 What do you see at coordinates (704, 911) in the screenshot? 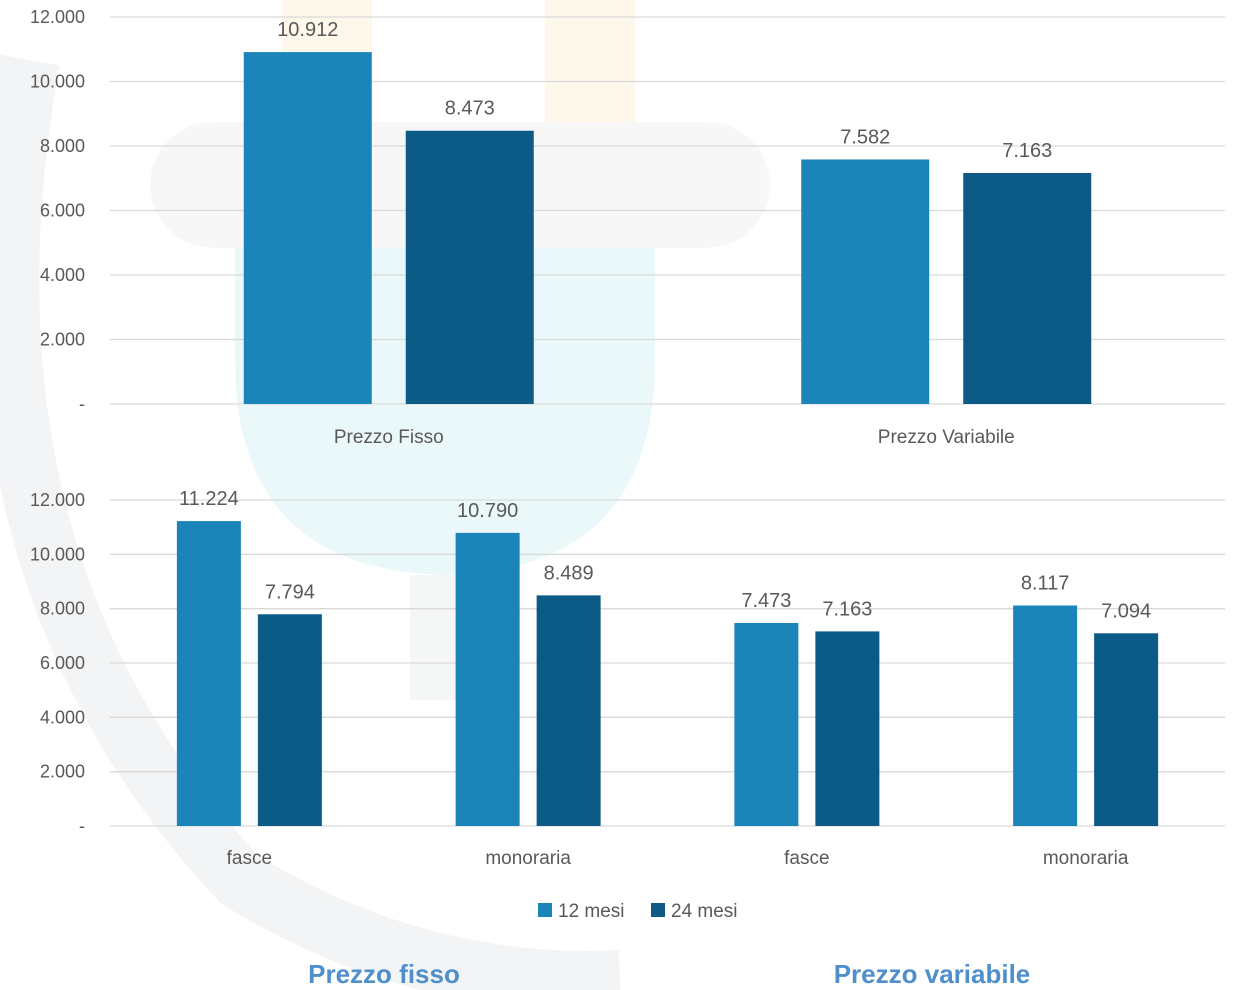
I see `legend-label-24-mesi: 24 mesi` at bounding box center [704, 911].